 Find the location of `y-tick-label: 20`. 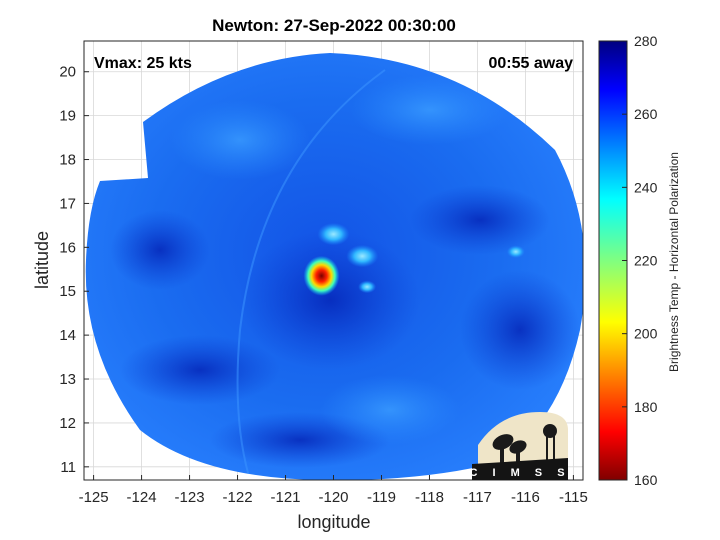

y-tick-label: 20 is located at coordinates (67, 72).